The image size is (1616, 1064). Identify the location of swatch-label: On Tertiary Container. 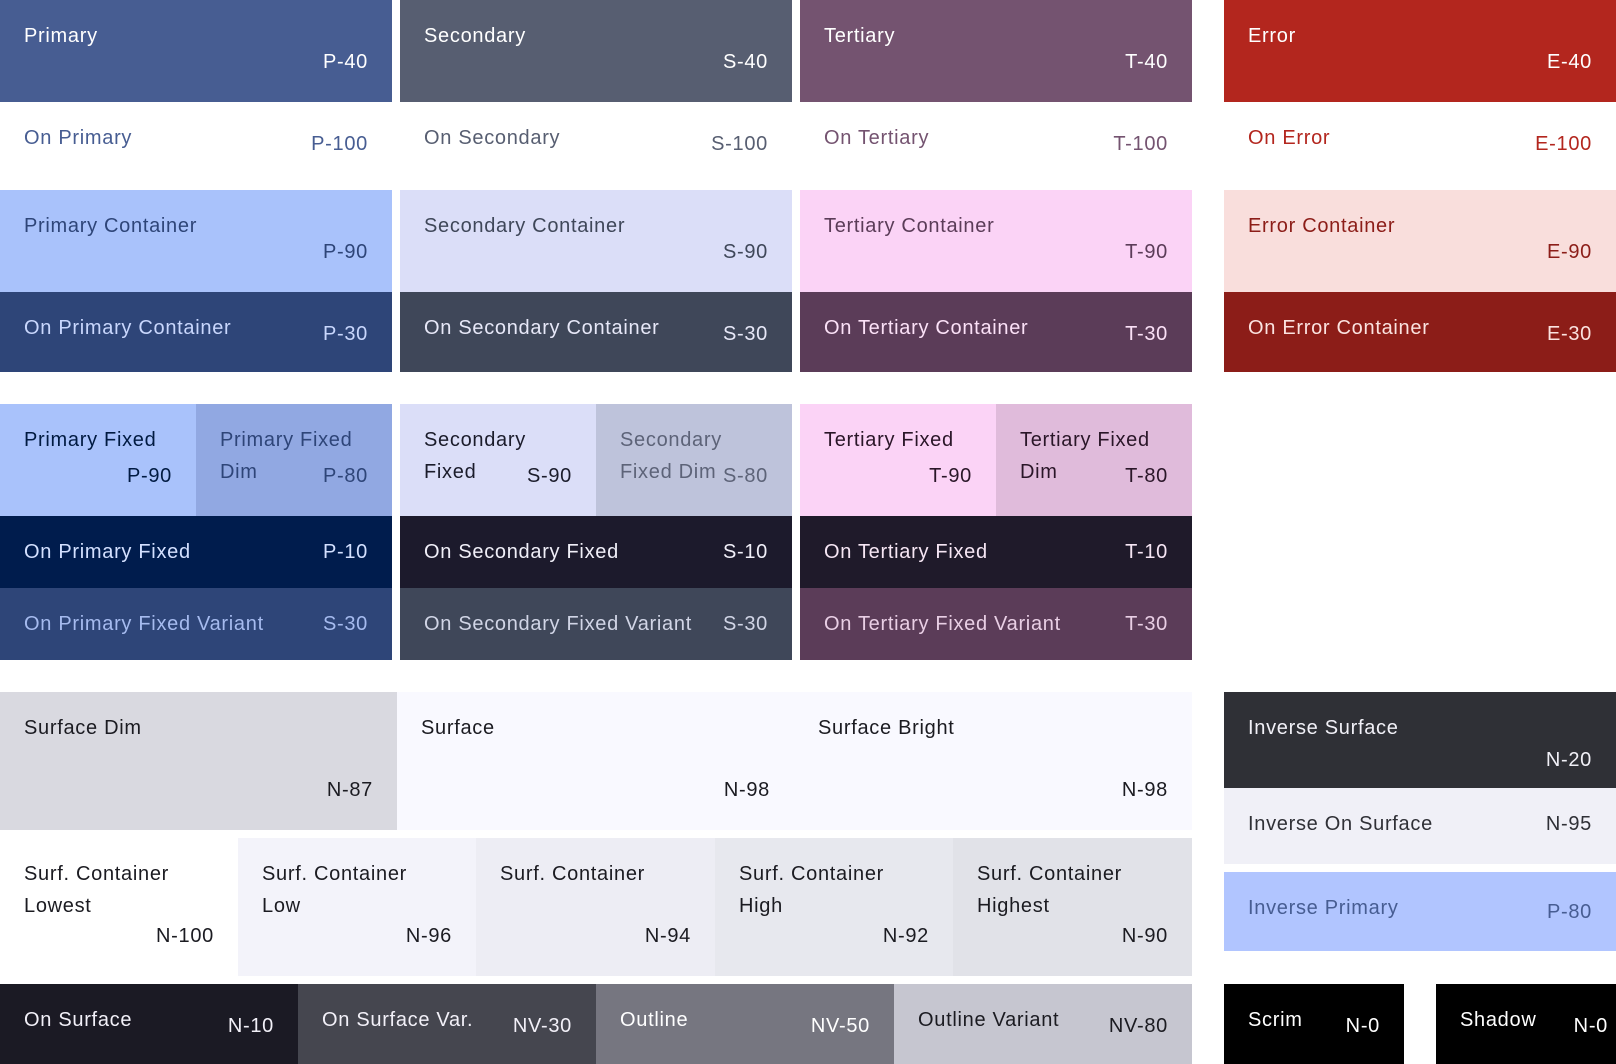
(926, 328).